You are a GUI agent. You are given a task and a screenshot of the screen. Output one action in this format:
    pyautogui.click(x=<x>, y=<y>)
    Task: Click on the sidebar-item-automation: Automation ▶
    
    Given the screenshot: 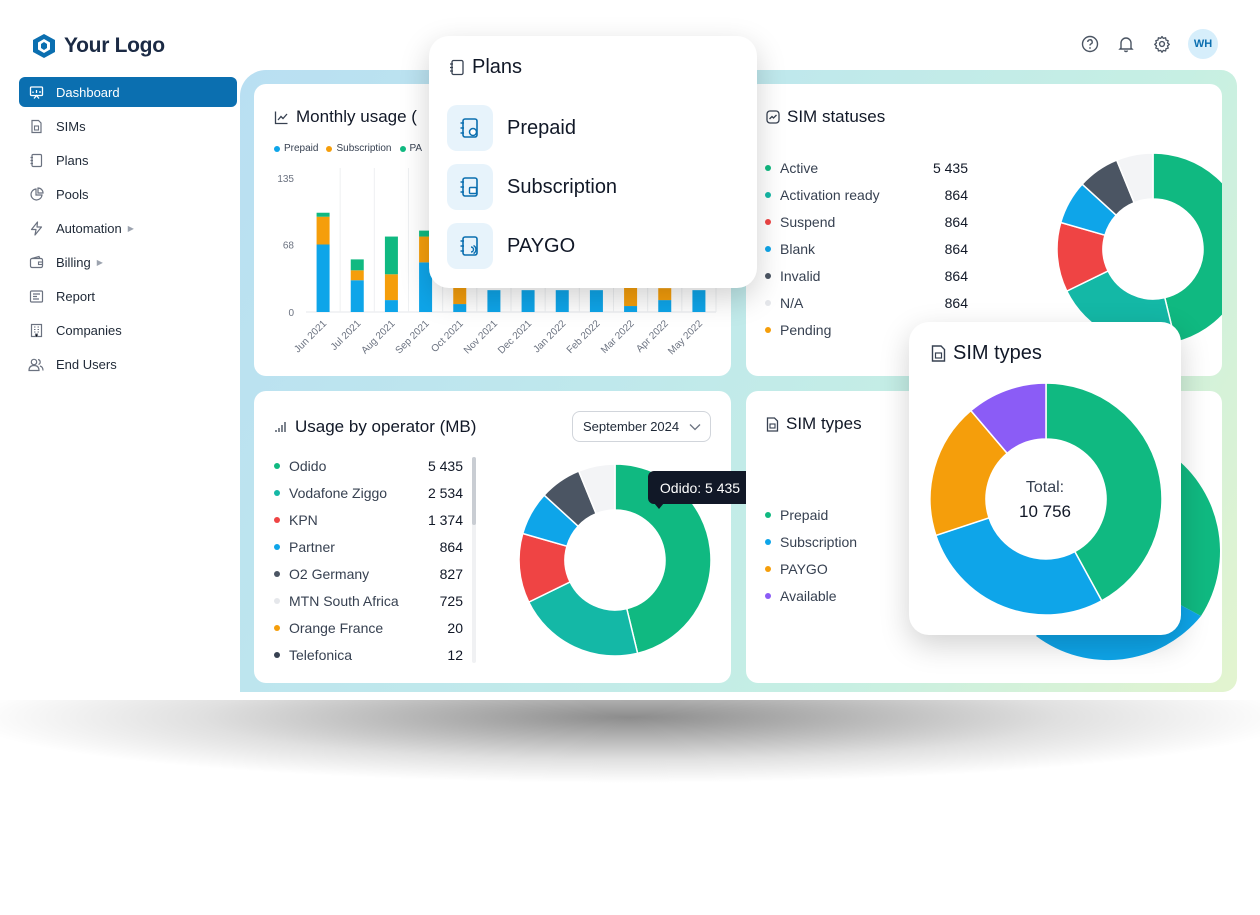 What is the action you would take?
    pyautogui.click(x=128, y=228)
    